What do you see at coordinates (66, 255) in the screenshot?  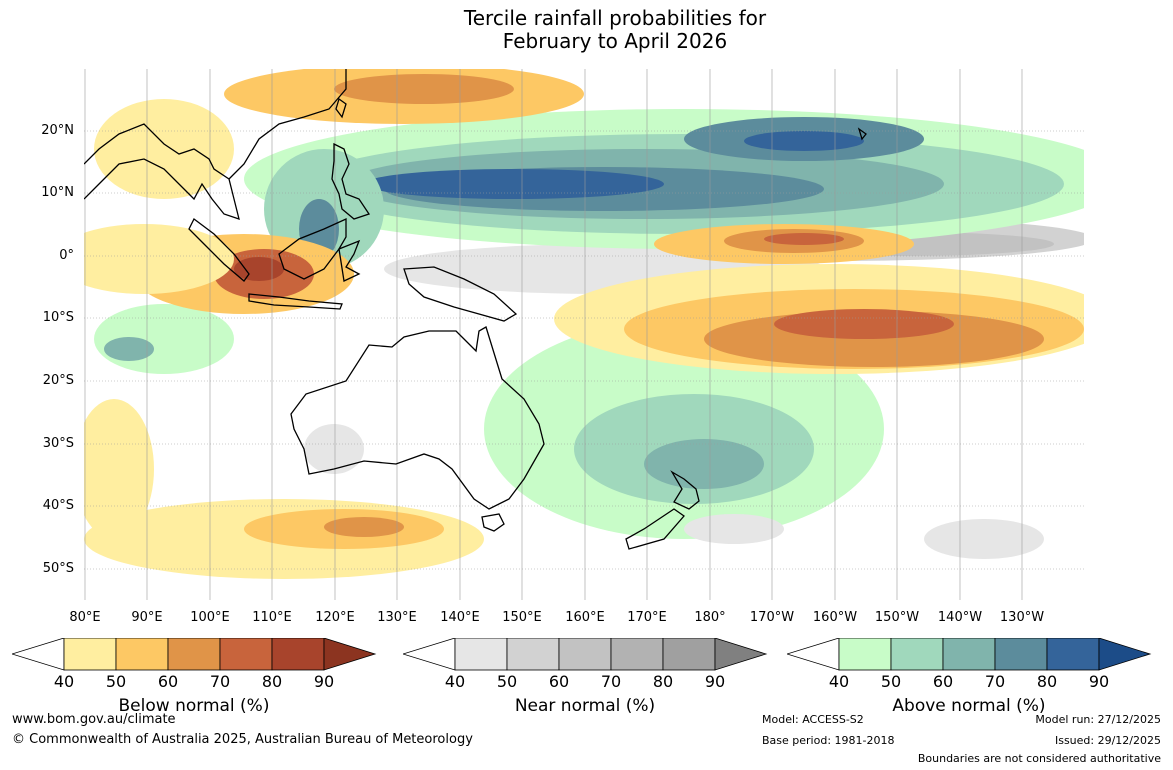 I see `lat-label: 0°` at bounding box center [66, 255].